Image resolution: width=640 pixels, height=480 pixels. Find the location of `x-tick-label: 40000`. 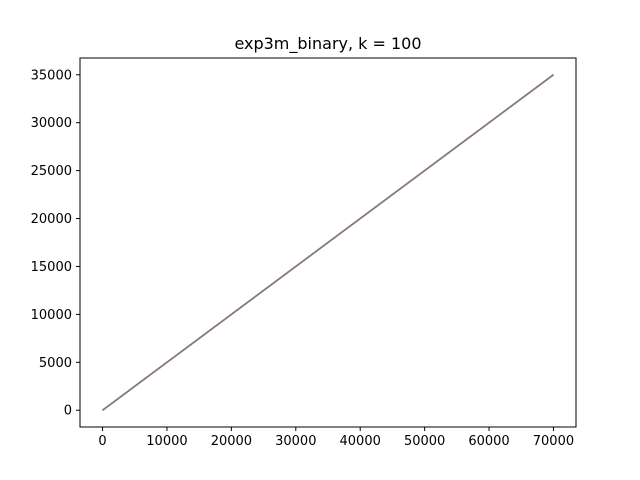

x-tick-label: 40000 is located at coordinates (360, 441).